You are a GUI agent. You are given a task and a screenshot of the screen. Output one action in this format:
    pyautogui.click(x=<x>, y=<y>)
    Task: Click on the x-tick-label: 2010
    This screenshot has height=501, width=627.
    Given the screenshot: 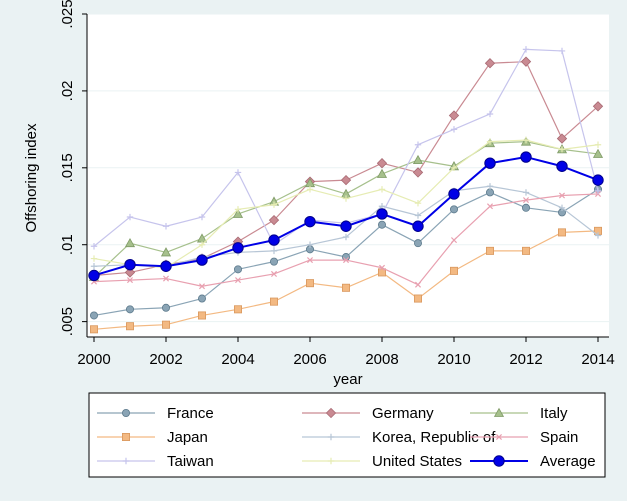 What is the action you would take?
    pyautogui.click(x=453, y=359)
    